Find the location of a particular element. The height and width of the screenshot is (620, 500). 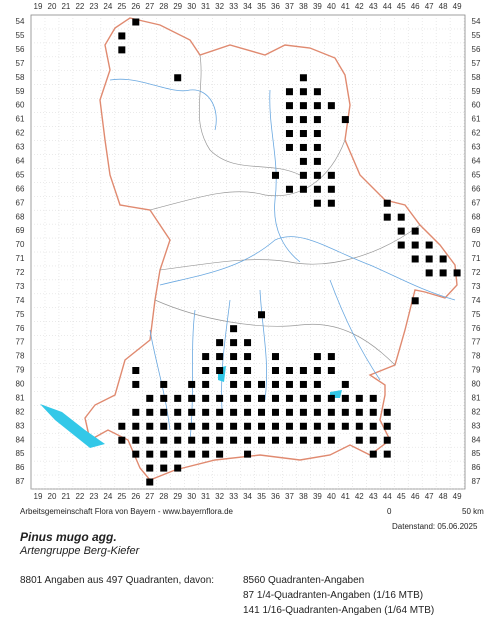

y-label: 69 is located at coordinates (20, 230).